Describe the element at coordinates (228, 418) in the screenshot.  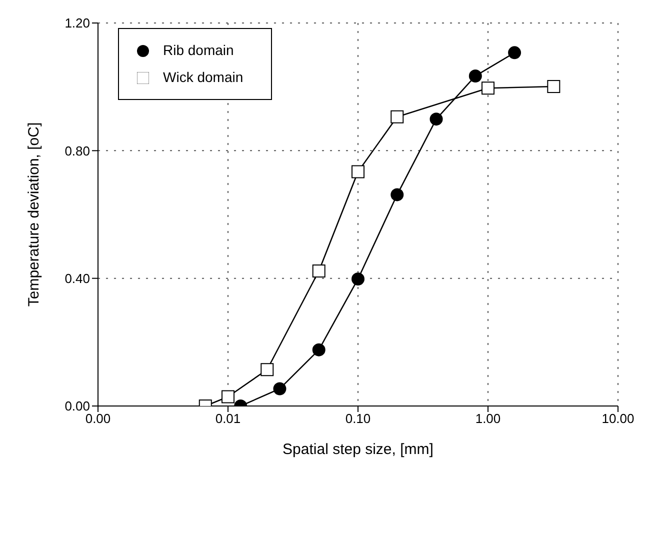
I see `x-tick-label: 0.01` at that location.